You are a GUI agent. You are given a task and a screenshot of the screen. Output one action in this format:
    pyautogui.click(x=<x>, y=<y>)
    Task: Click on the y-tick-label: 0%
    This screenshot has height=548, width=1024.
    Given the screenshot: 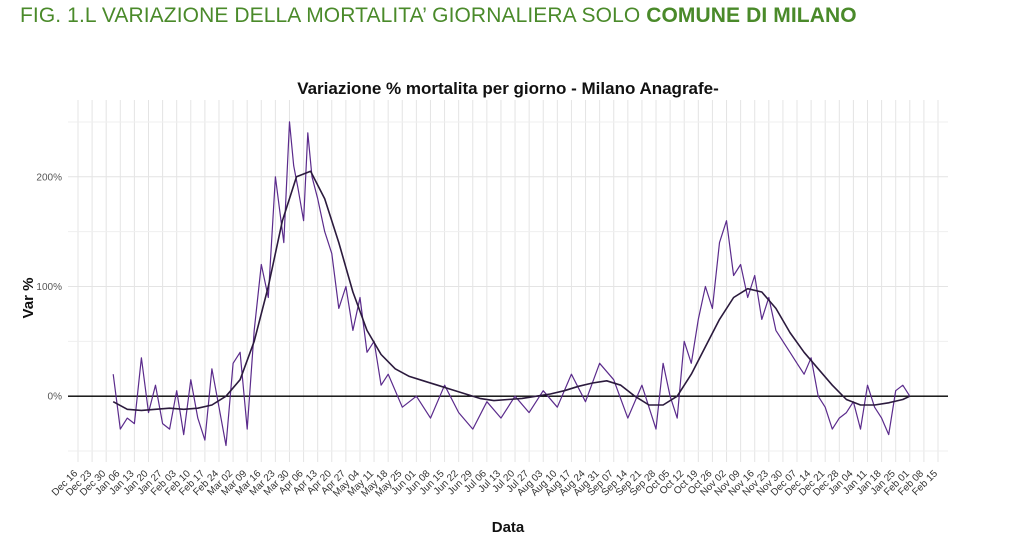 What is the action you would take?
    pyautogui.click(x=55, y=397)
    